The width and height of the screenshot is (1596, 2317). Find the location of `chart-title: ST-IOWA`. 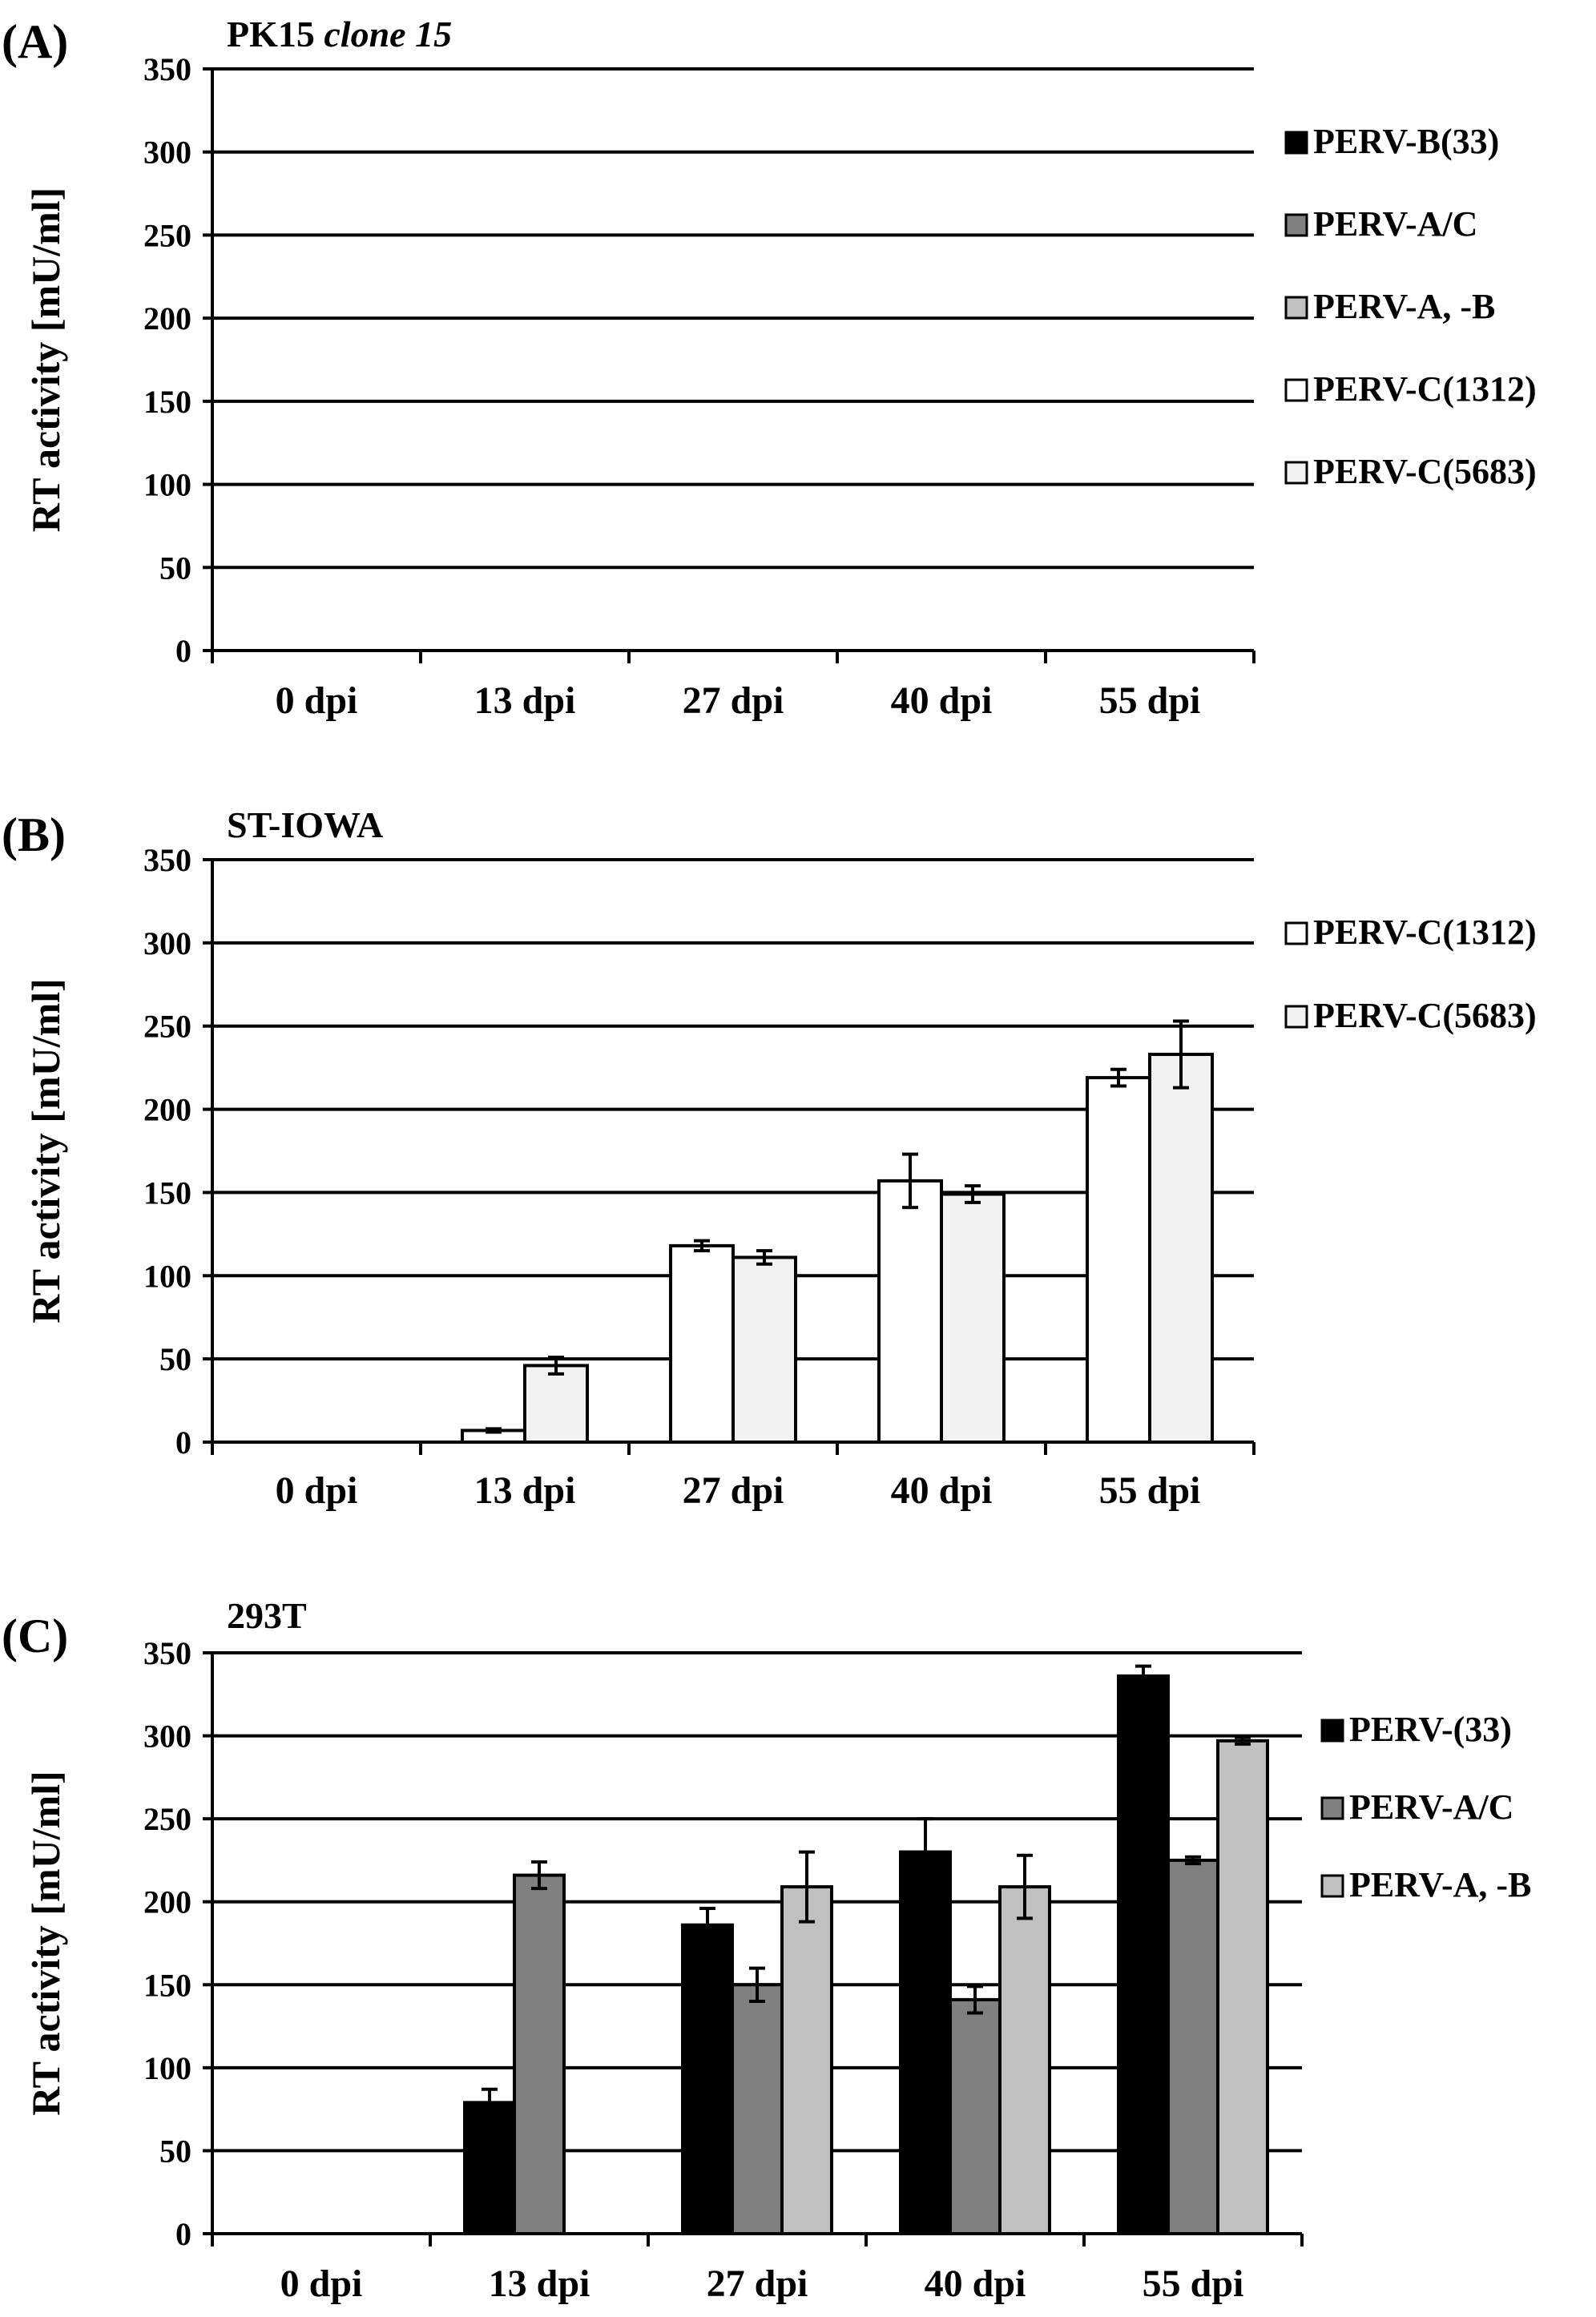

chart-title: ST-IOWA is located at coordinates (305, 825).